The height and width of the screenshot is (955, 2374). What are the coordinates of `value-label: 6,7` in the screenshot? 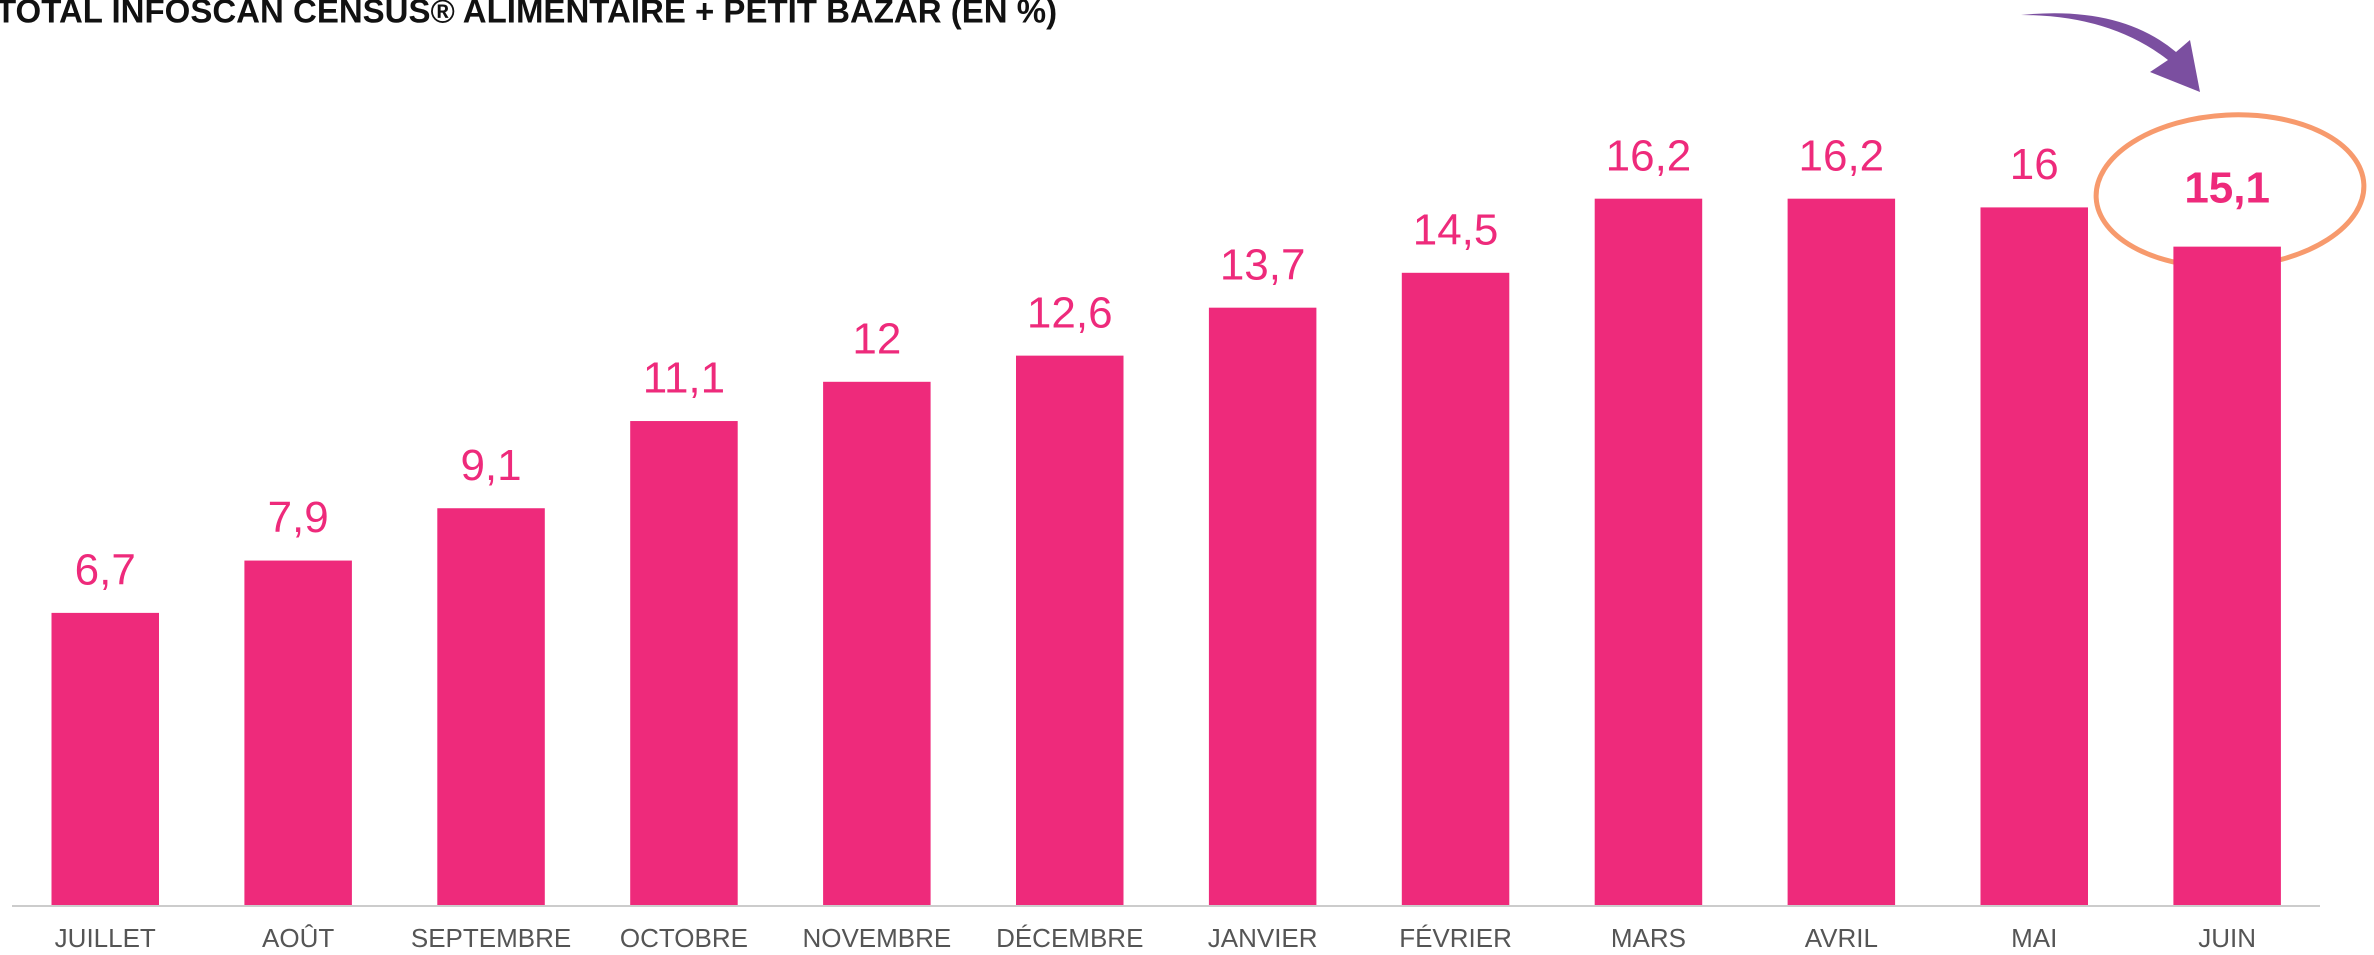 It's located at (105, 570).